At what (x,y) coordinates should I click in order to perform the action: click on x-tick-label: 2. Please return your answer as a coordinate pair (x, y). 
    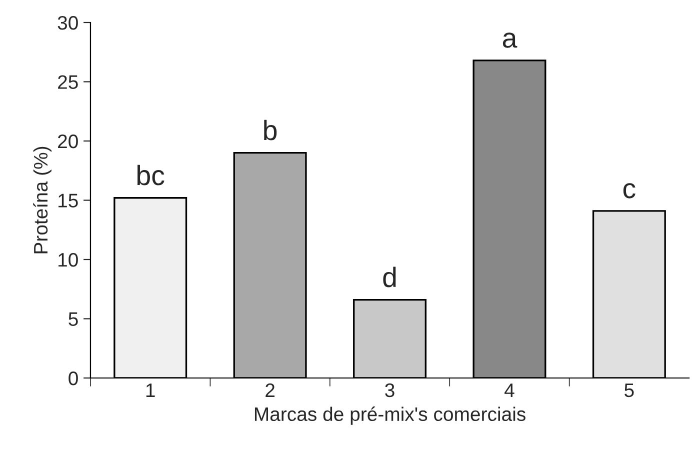
    Looking at the image, I should click on (270, 390).